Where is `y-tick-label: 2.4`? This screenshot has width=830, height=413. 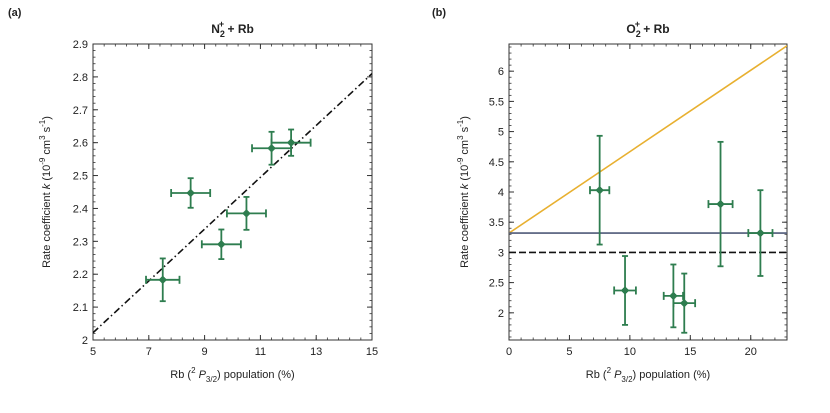 y-tick-label: 2.4 is located at coordinates (80, 209).